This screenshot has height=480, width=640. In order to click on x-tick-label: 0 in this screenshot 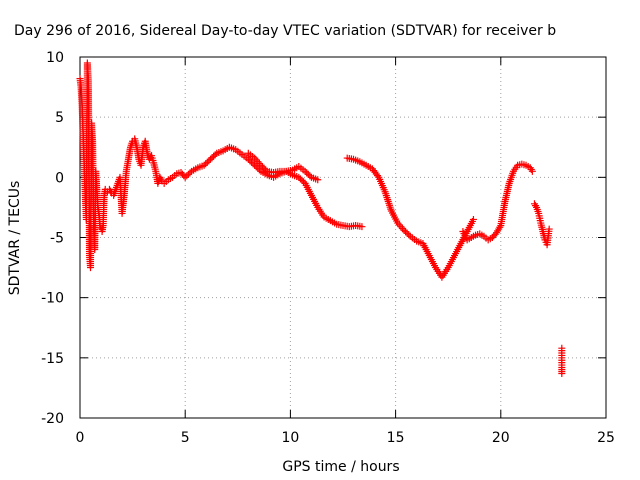, I will do `click(80, 438)`.